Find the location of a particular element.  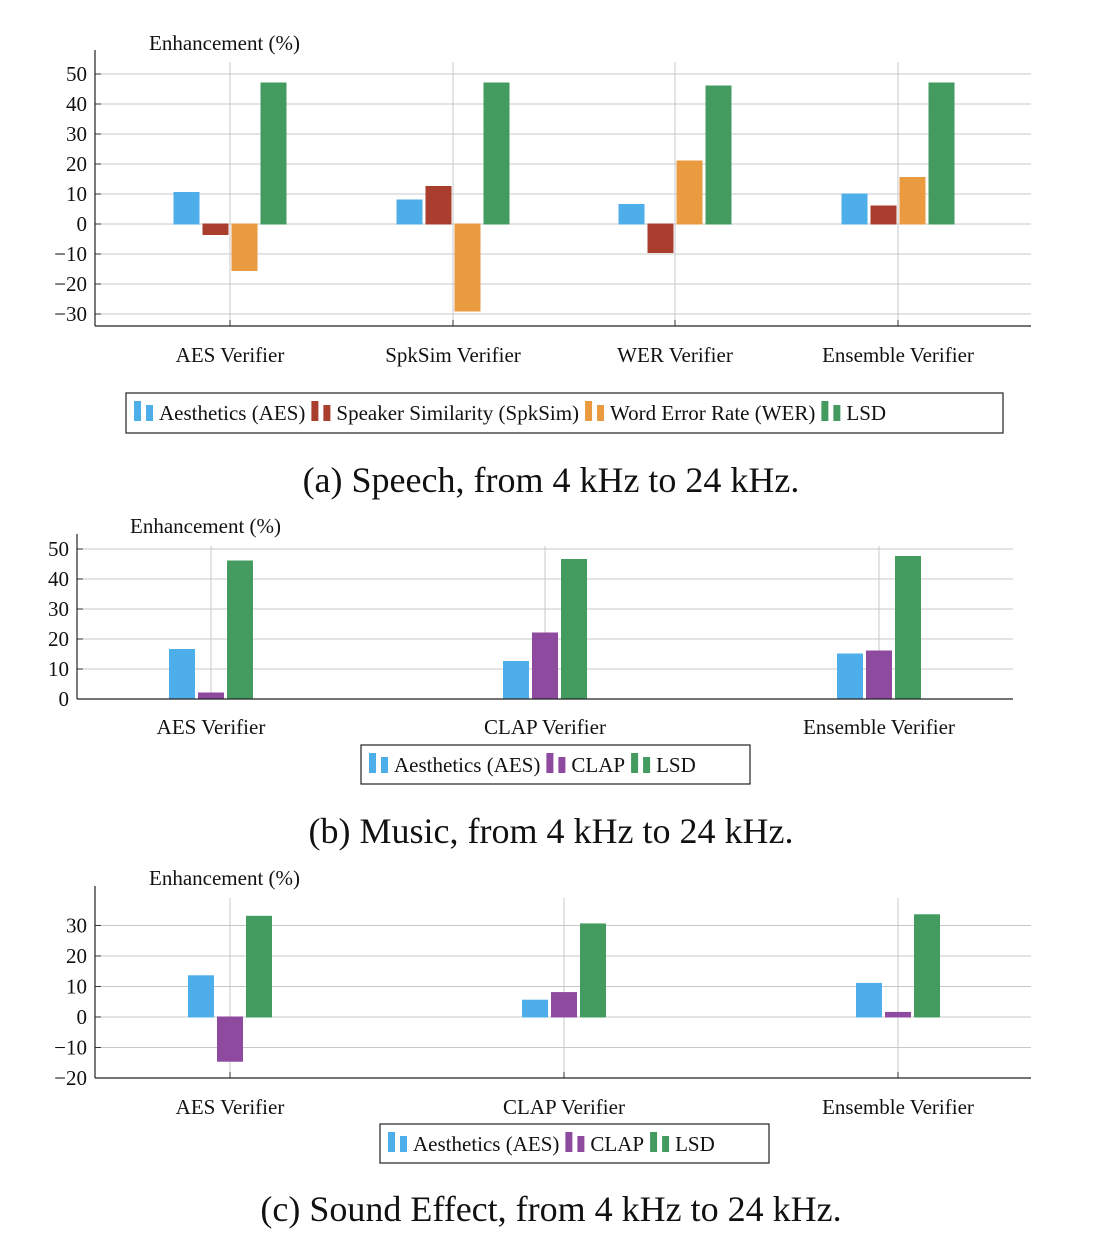

caption-c: (c) Sound Effect, from 4 kHz to 24 kHz. is located at coordinates (550, 1209).